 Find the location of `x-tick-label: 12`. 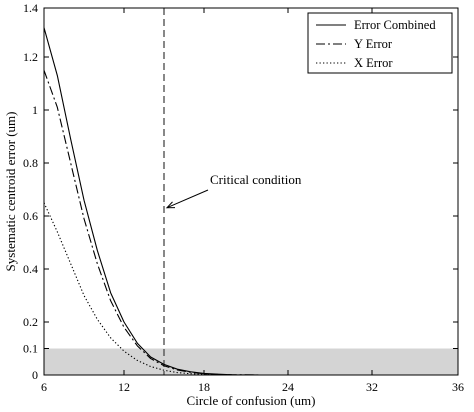

x-tick-label: 12 is located at coordinates (124, 387).